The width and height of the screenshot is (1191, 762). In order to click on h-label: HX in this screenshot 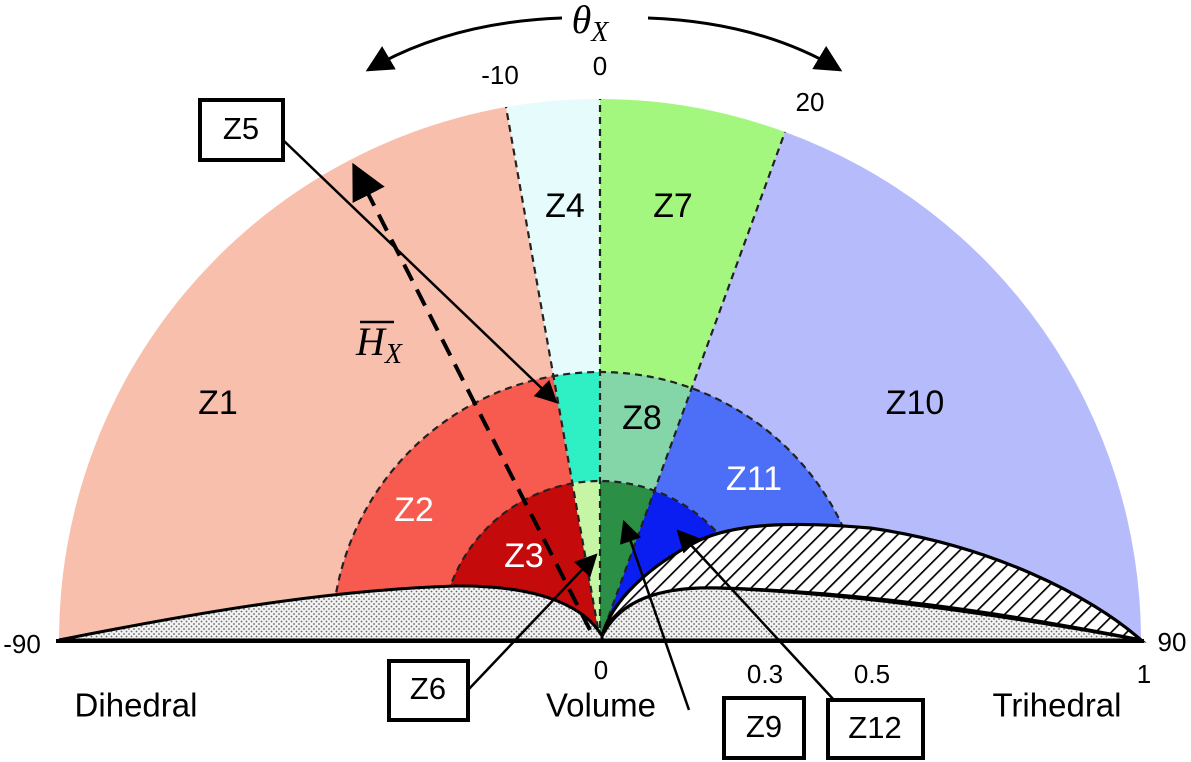, I will do `click(379, 344)`.